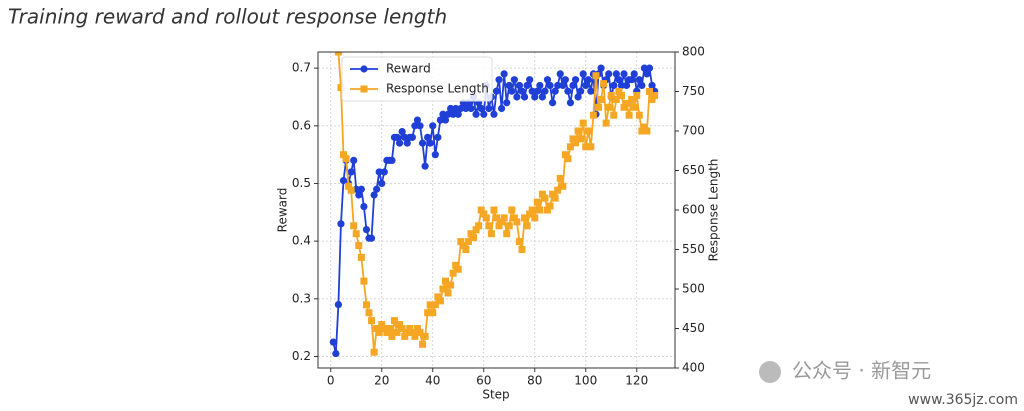 This screenshot has width=1024, height=411. I want to click on y2-tick-label: 550, so click(693, 249).